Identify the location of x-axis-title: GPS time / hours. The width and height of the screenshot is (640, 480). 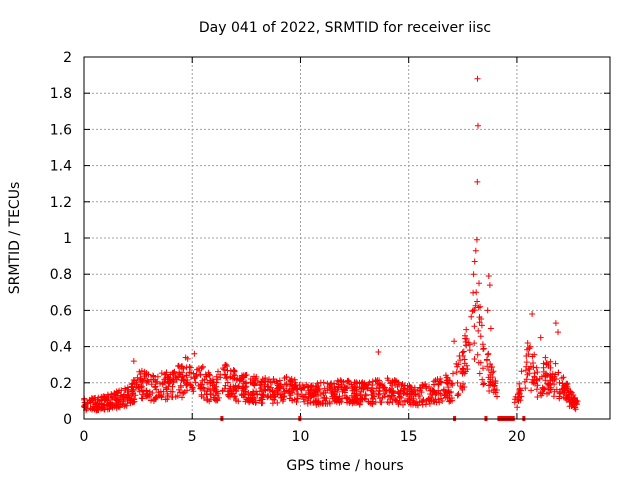
(344, 466).